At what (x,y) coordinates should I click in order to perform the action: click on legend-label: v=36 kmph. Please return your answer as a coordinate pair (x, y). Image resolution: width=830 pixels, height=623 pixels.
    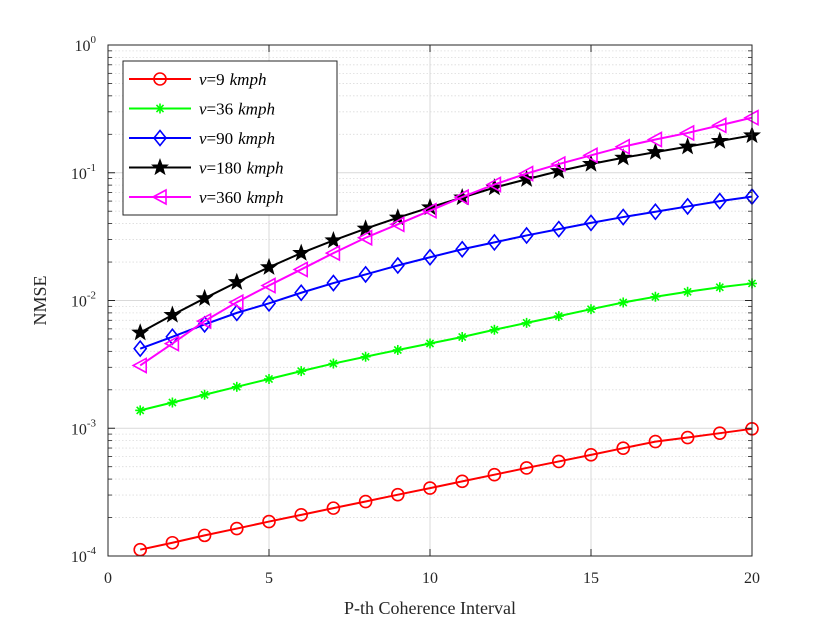
    Looking at the image, I should click on (237, 109).